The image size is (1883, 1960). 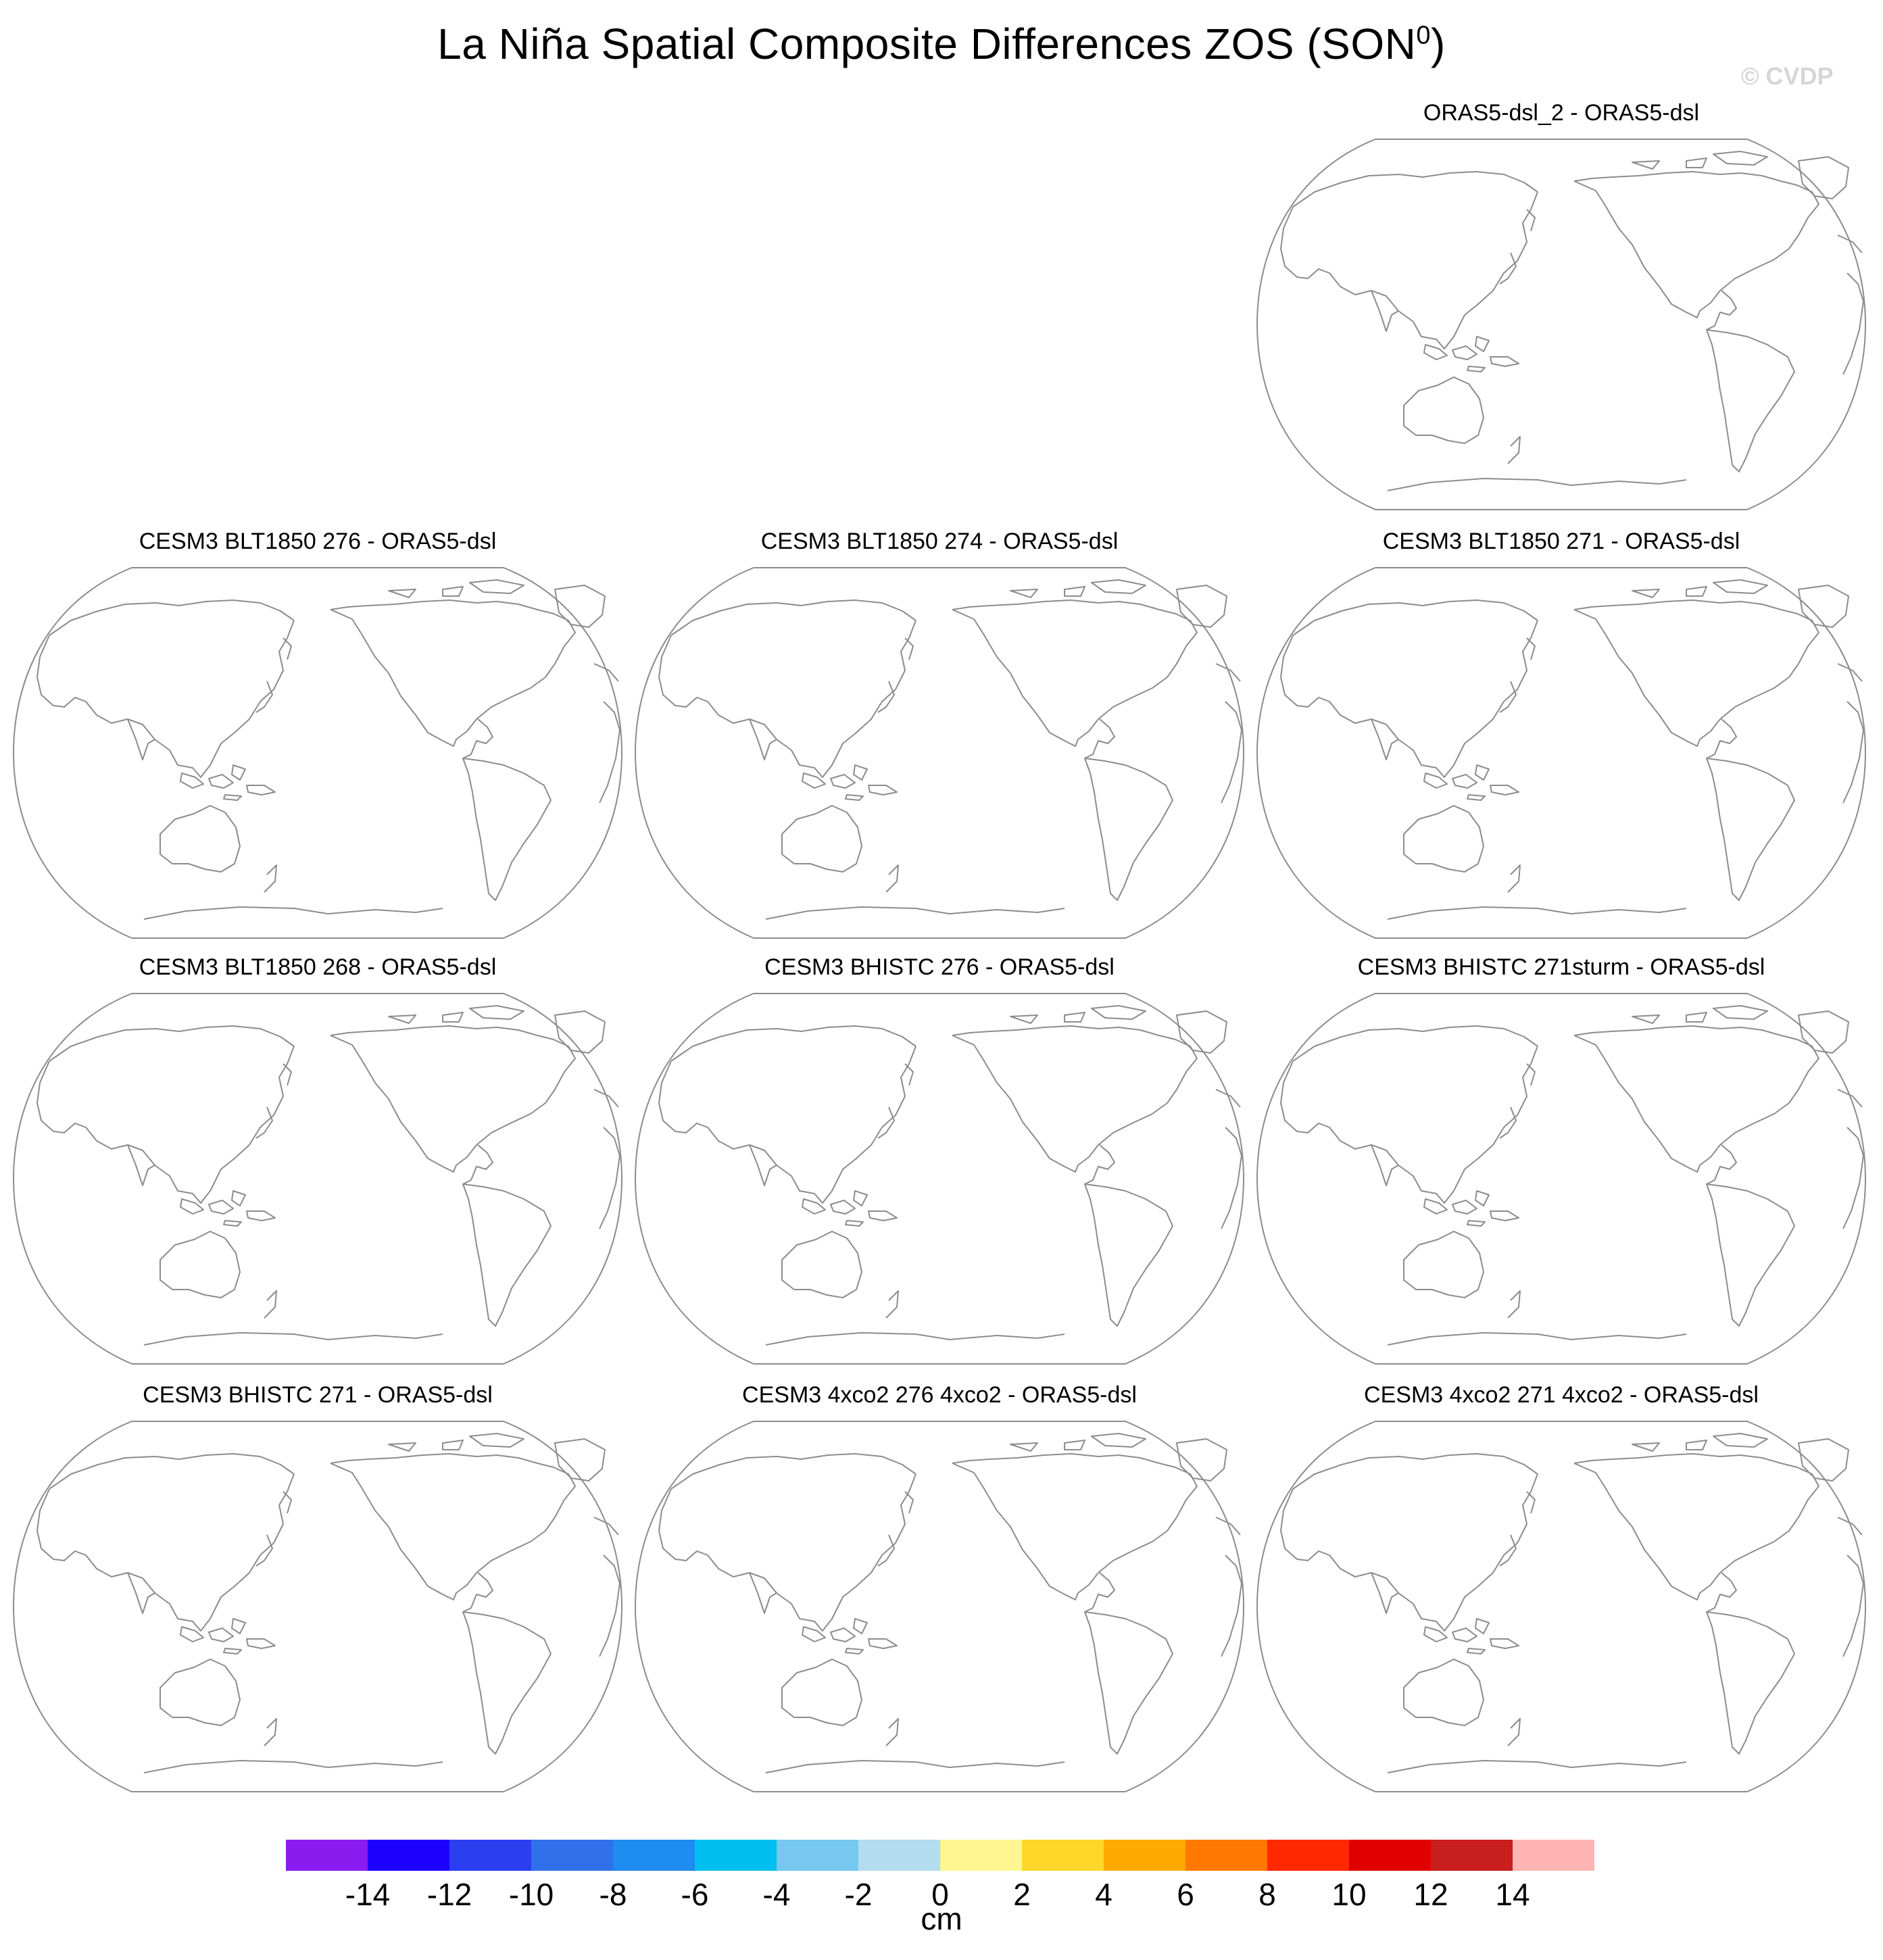 What do you see at coordinates (776, 1894) in the screenshot?
I see `colorbar-tick-label: -4` at bounding box center [776, 1894].